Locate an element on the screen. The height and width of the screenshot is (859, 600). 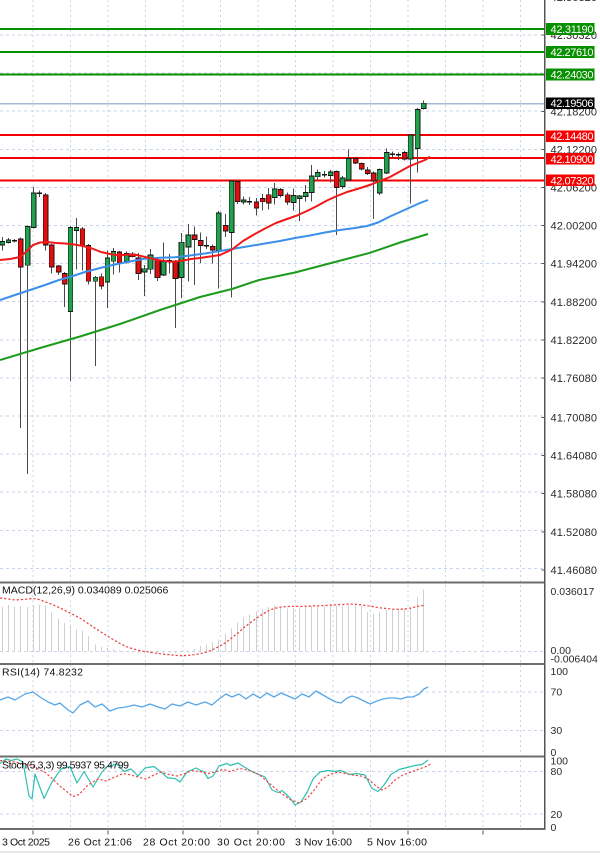
svg-text: 26 Oct 21:06 is located at coordinates (100, 843).